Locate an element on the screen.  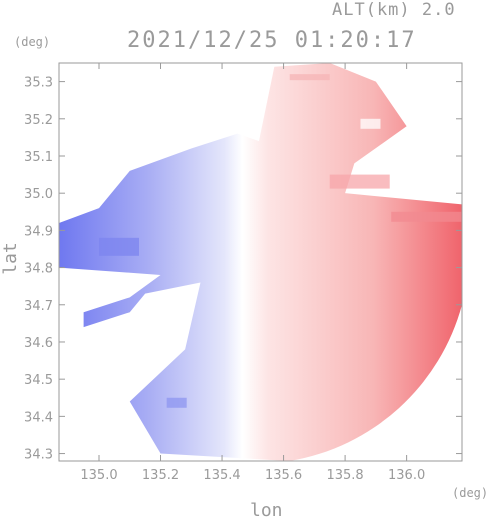
y-tick-label: 35.0 is located at coordinates (38, 194).